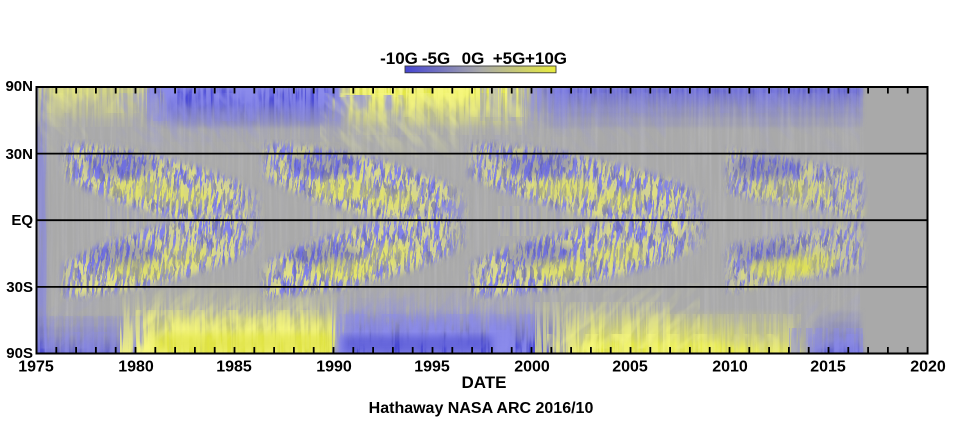 This screenshot has width=960, height=443. I want to click on svg-text: 90S, so click(19, 353).